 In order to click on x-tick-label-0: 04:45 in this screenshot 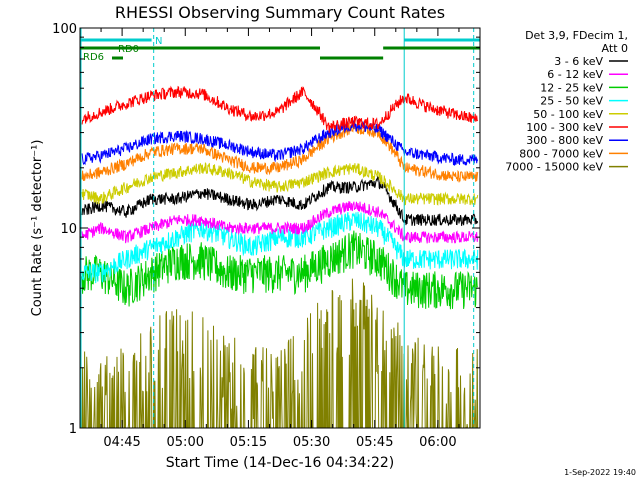, I will do `click(121, 442)`.